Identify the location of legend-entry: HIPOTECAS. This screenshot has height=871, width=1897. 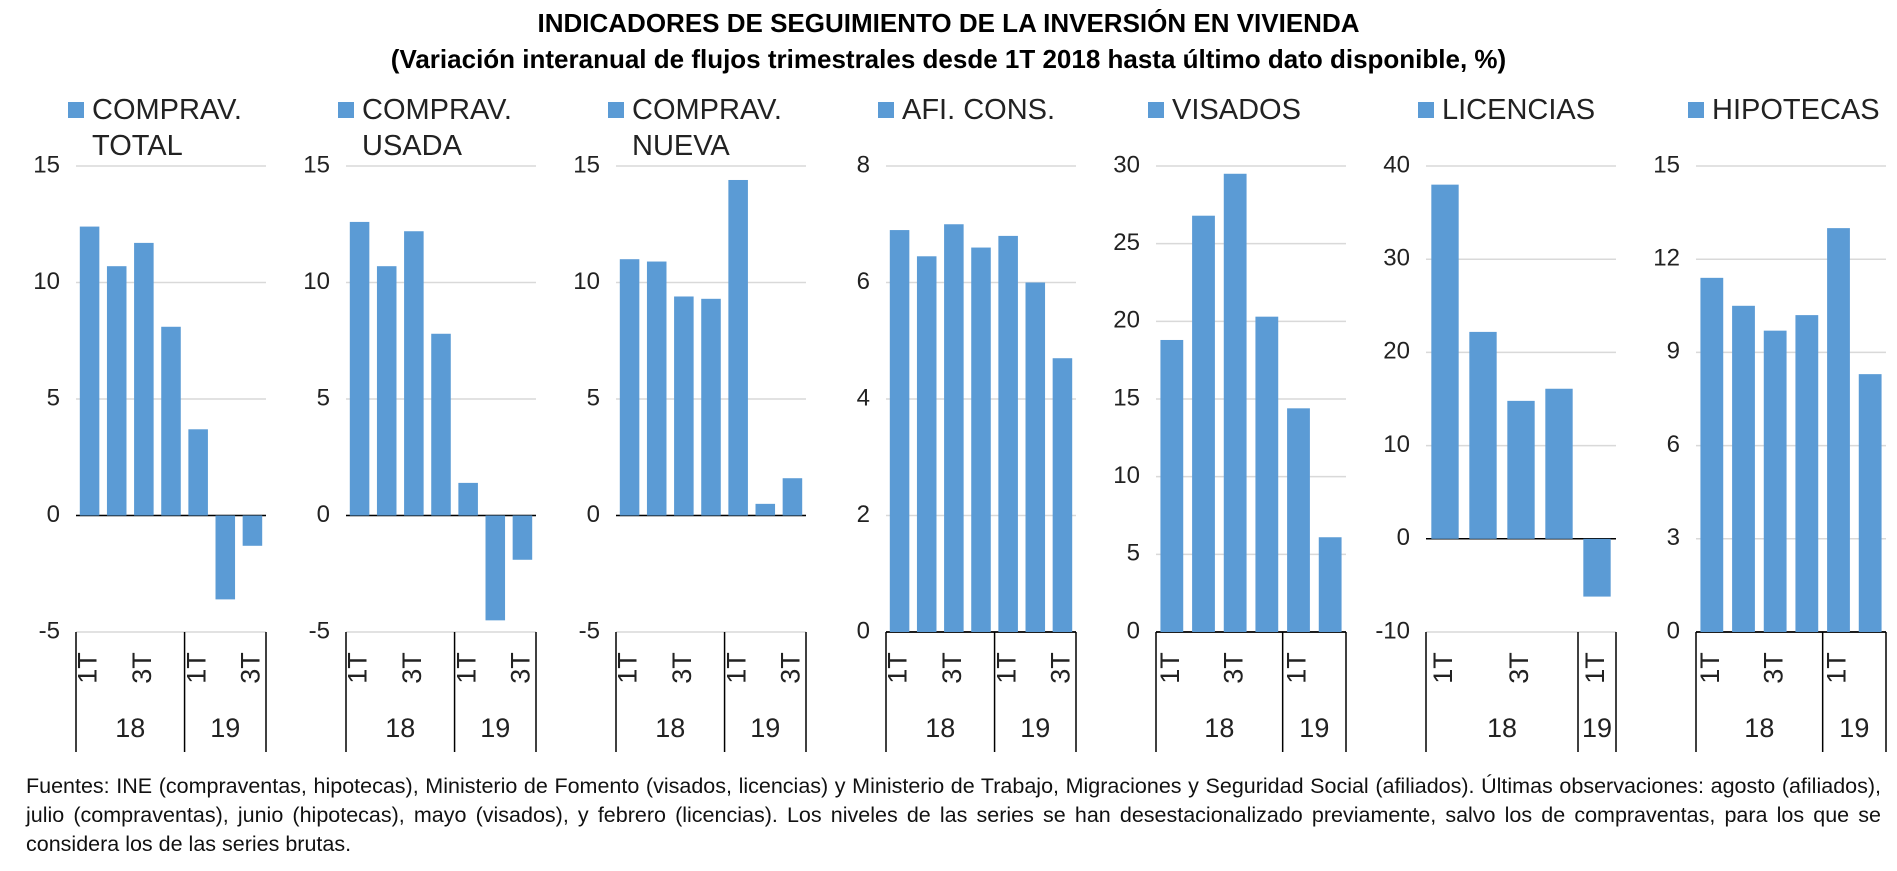
(1788, 110).